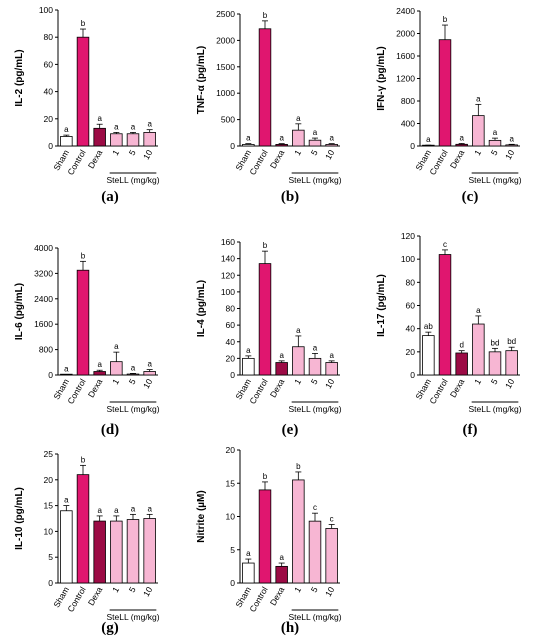 This screenshot has width=550, height=644. What do you see at coordinates (110, 430) in the screenshot?
I see `panel-label: (d)` at bounding box center [110, 430].